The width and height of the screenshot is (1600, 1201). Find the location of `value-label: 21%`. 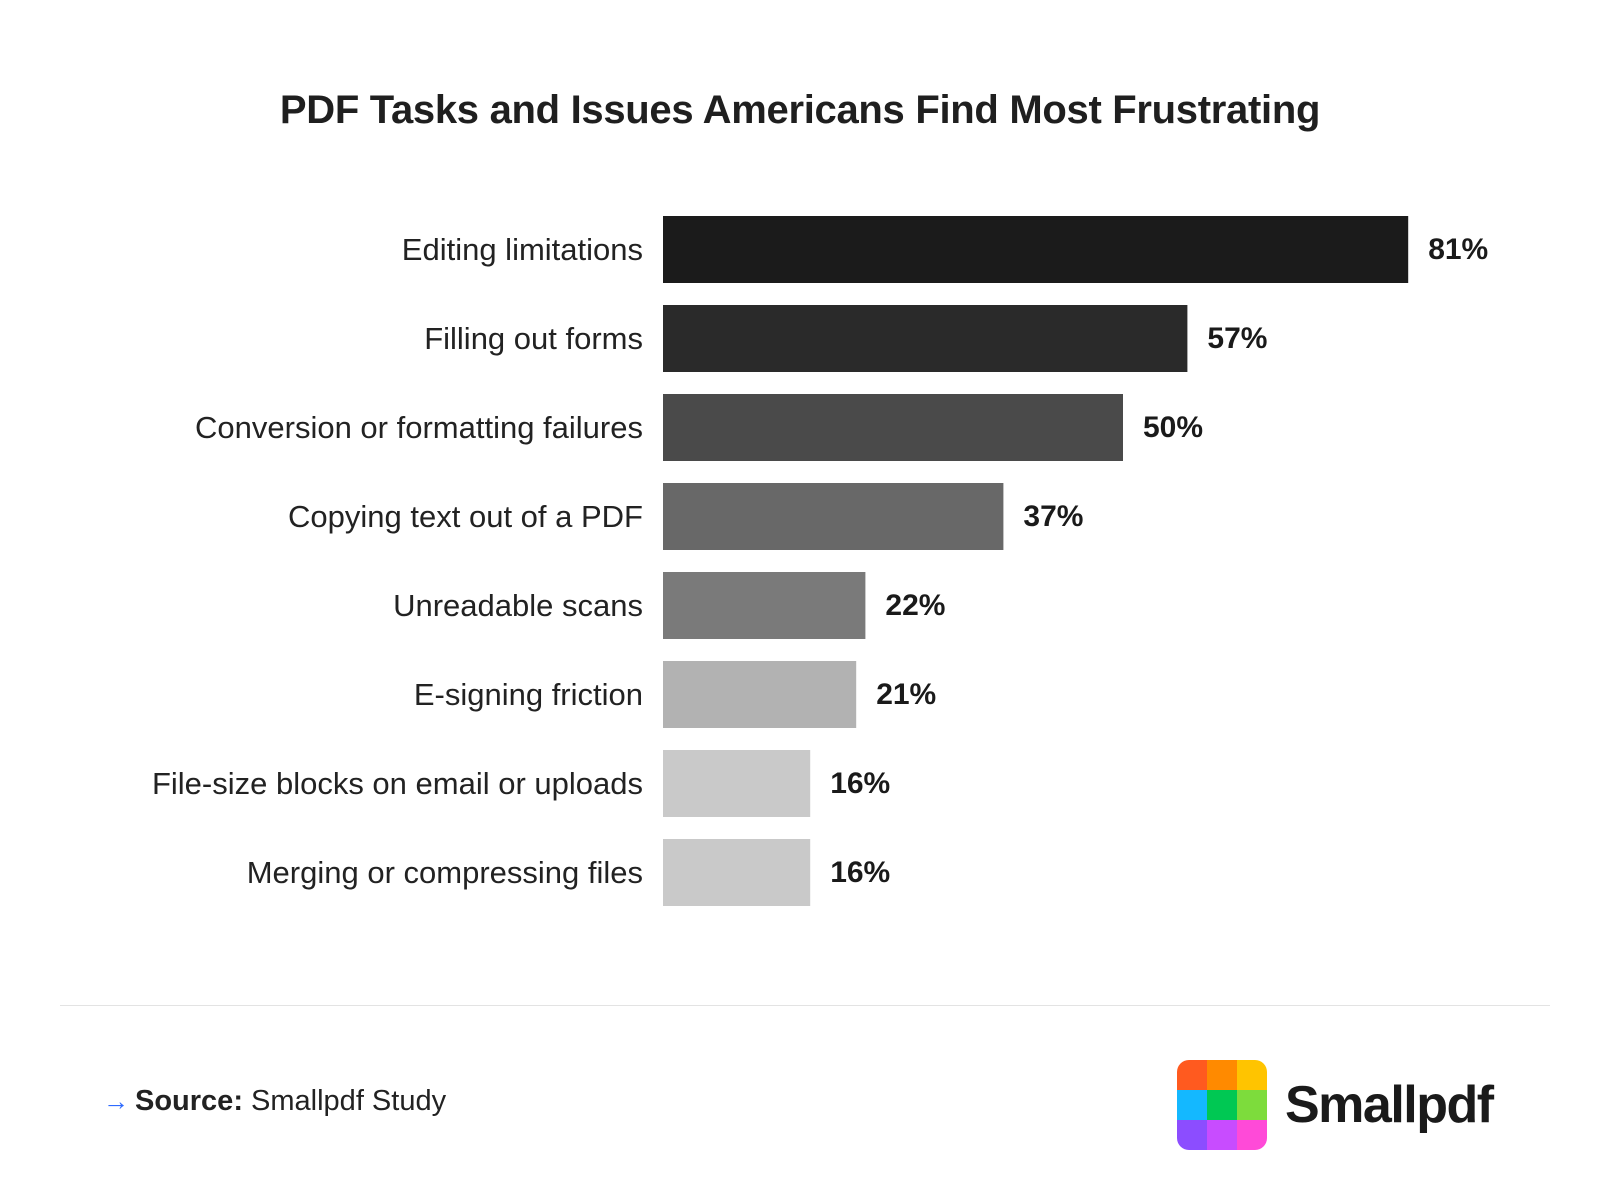

value-label: 21% is located at coordinates (906, 694).